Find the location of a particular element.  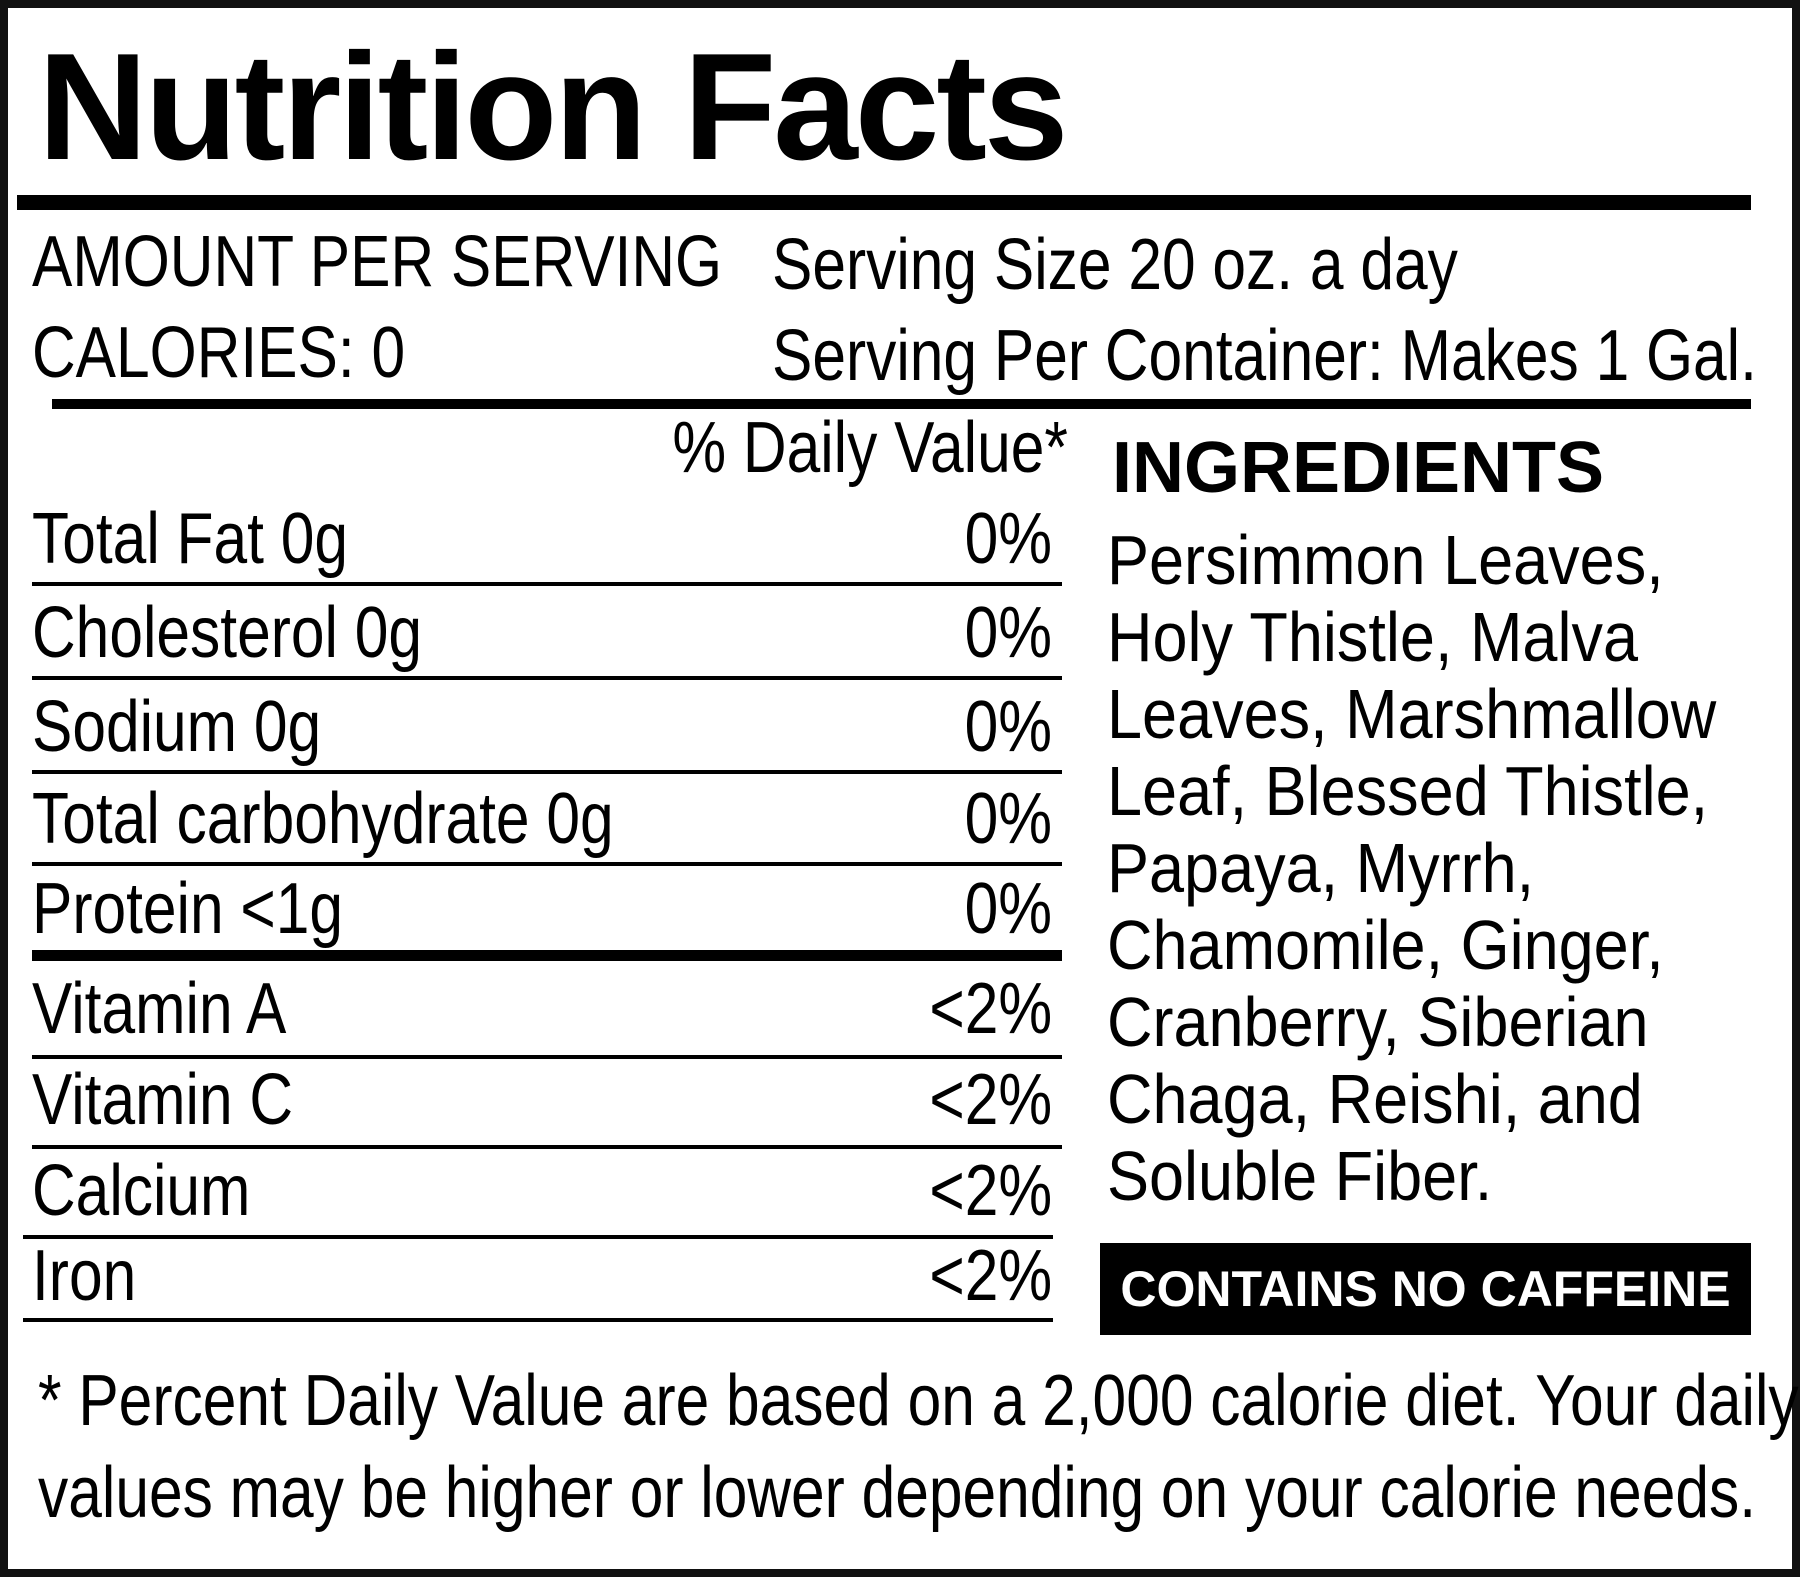

no-caffeine-badge: CONTAINS NO CAFFEINE is located at coordinates (1425, 1289).